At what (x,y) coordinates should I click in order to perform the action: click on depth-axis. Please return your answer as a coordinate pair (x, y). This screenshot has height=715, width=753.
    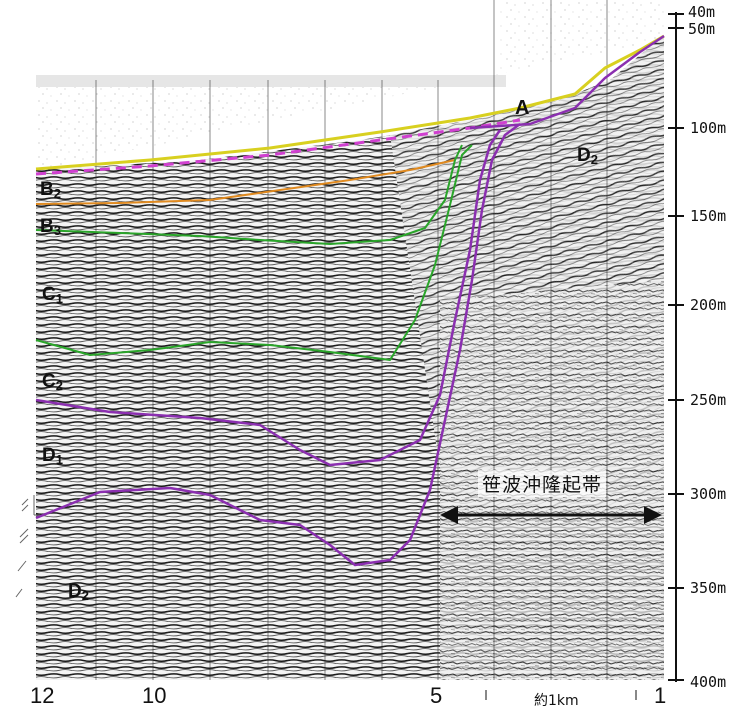
    Looking at the image, I should click on (676, 347).